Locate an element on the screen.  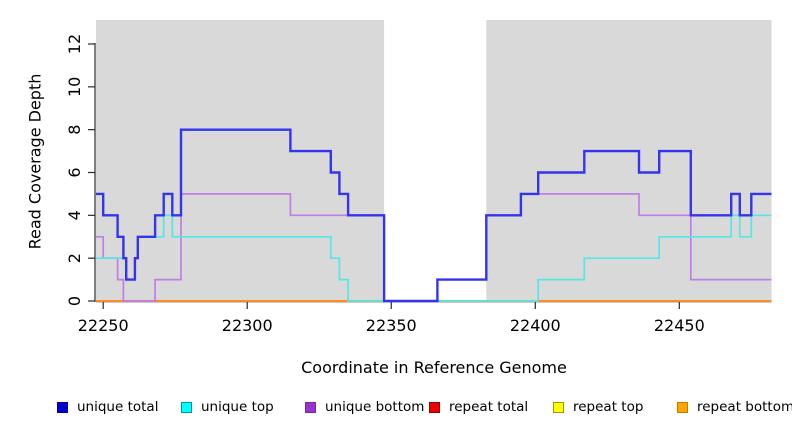
x-axis-title: Coordinate in Reference Genome is located at coordinates (434, 367).